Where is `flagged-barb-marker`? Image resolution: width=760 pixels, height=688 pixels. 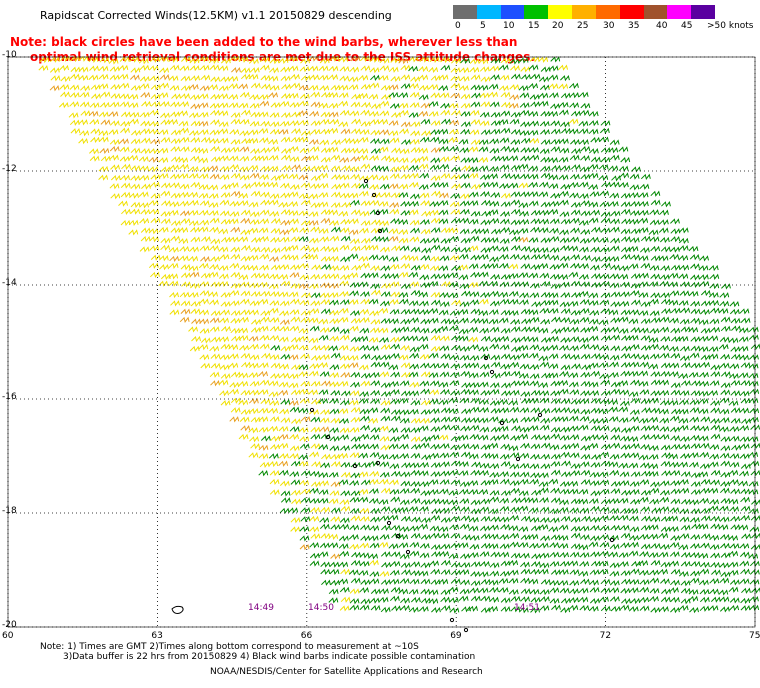
flagged-barb-marker is located at coordinates (408, 552).